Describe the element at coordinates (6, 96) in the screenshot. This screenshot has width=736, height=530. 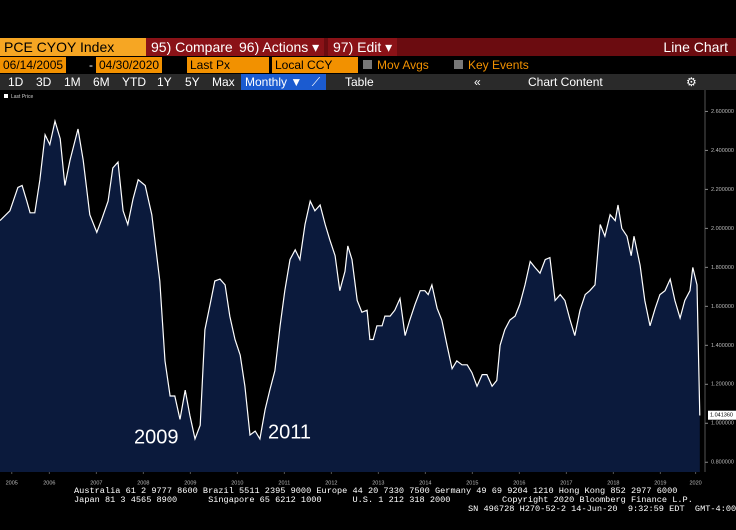
I see `legend-swatch` at that location.